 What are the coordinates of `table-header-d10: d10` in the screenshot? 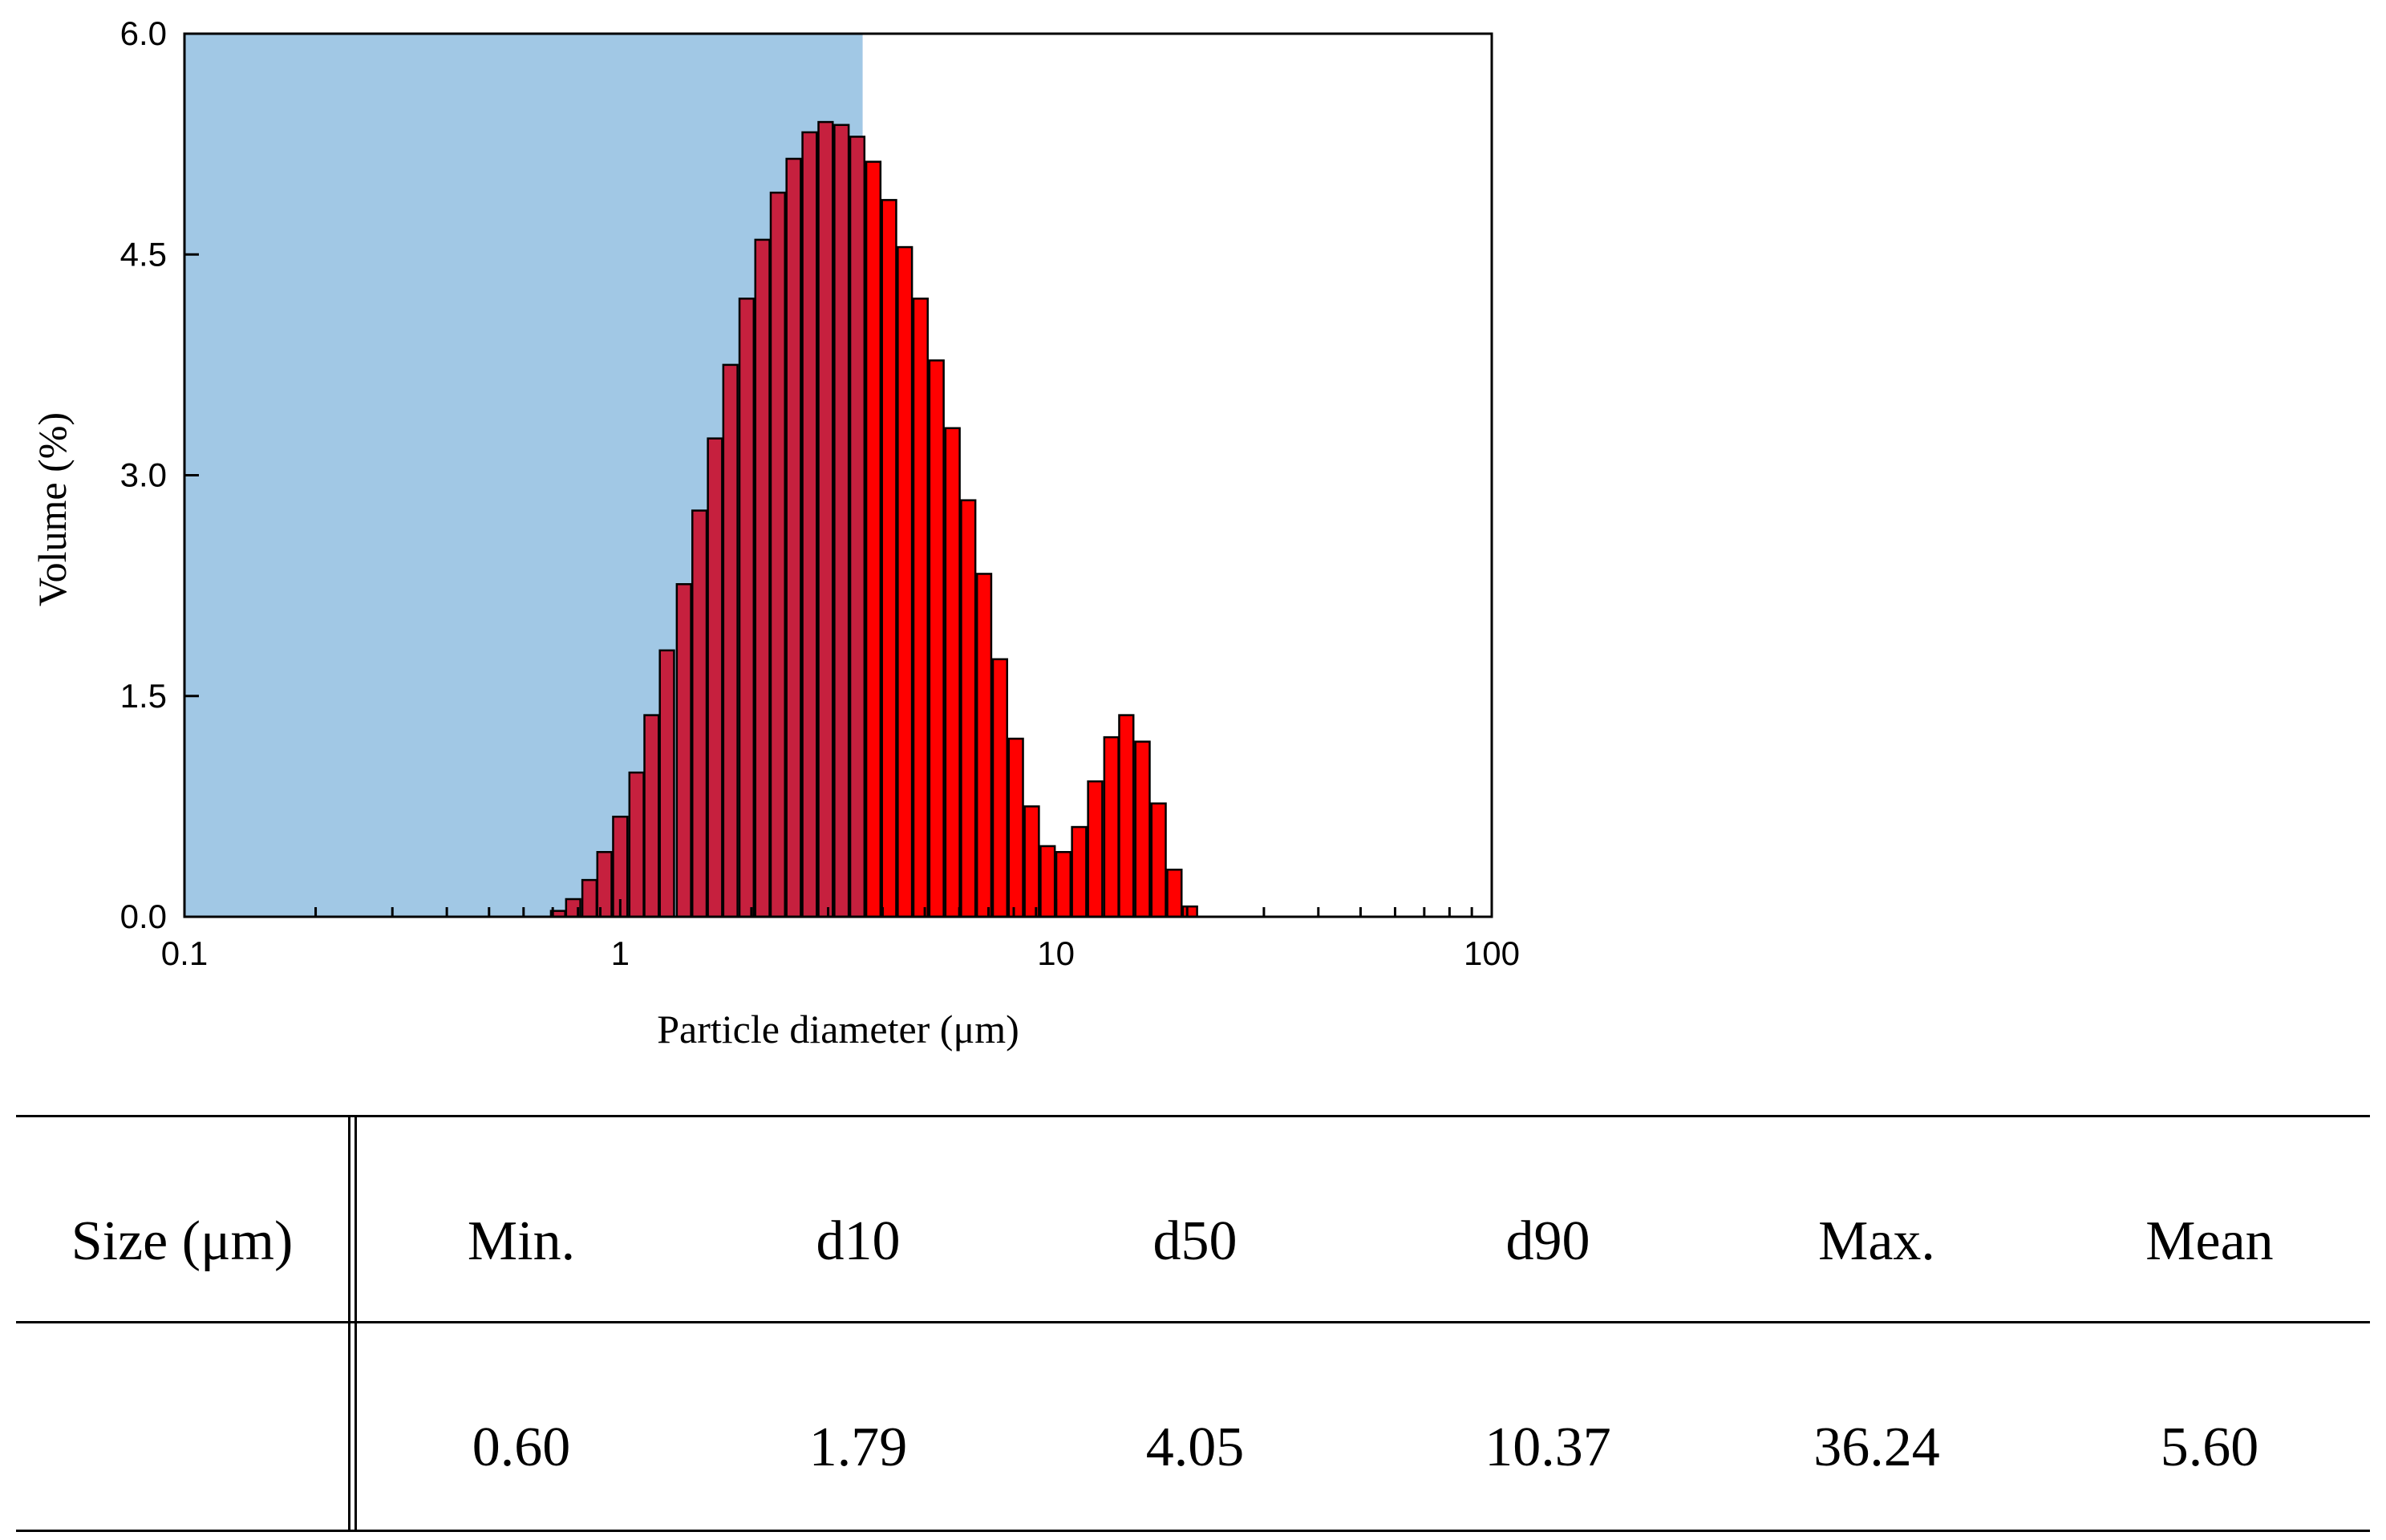 It's located at (858, 1241).